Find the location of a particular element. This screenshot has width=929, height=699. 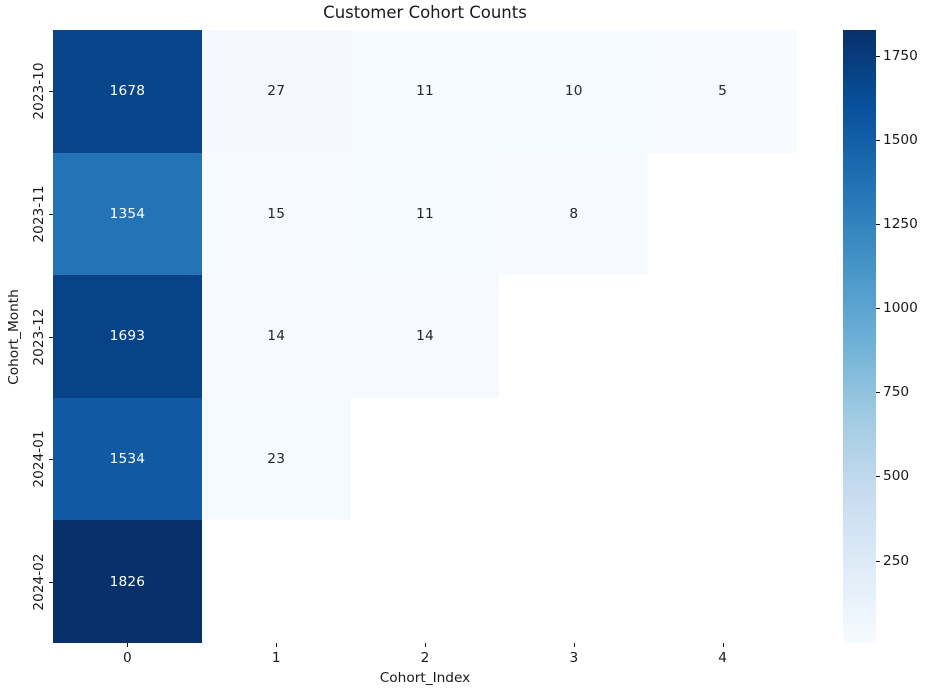

y-tick-label: 2024-01 is located at coordinates (39, 459).